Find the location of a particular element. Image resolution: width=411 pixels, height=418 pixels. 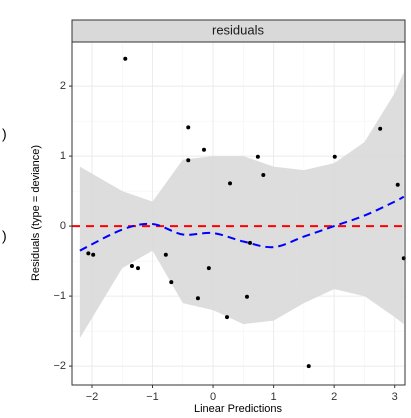

y-tick-label: 0 is located at coordinates (63, 226).